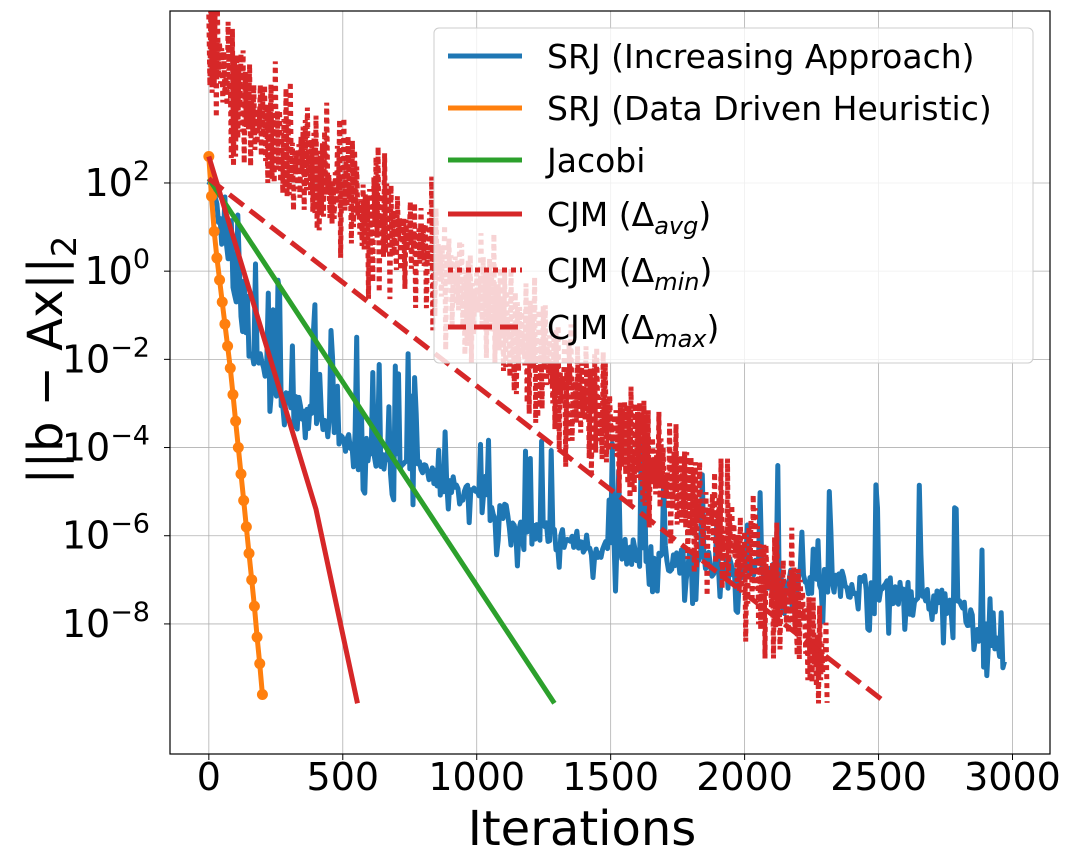 This screenshot has width=1080, height=864. What do you see at coordinates (209, 777) in the screenshot?
I see `x-tick-label: 0` at bounding box center [209, 777].